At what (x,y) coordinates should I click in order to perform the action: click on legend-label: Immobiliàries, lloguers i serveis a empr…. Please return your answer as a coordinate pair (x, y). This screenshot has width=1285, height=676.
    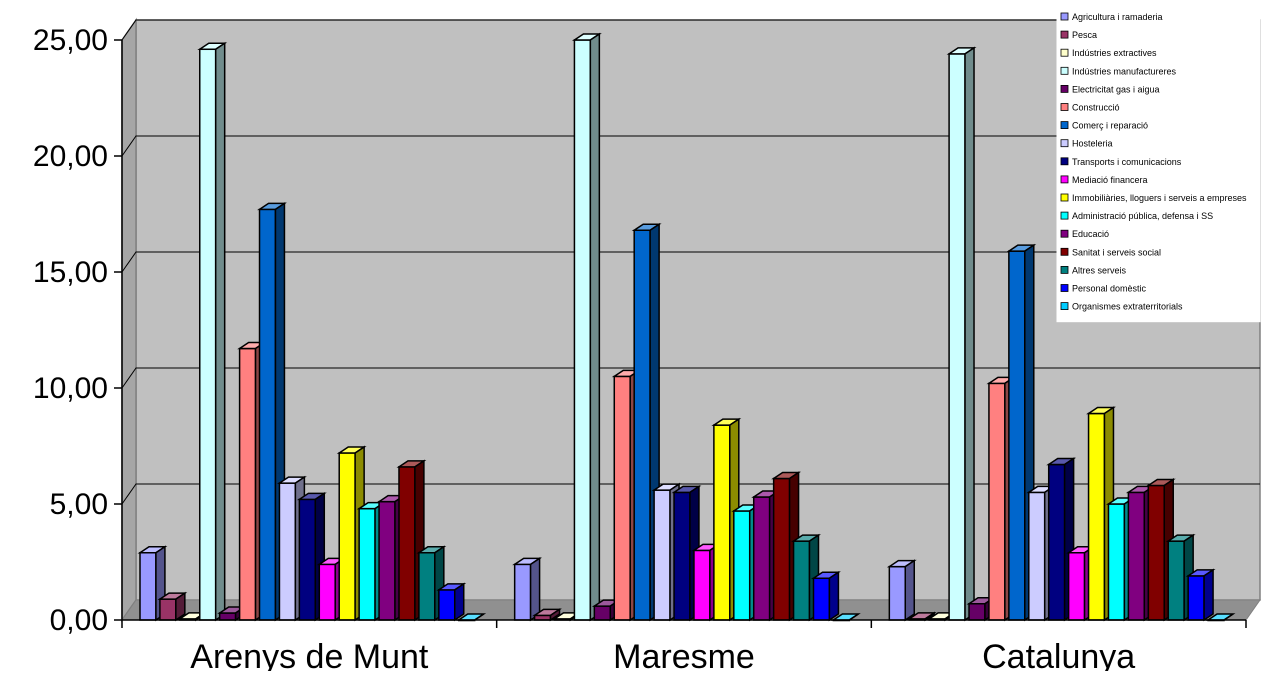
    Looking at the image, I should click on (1159, 198).